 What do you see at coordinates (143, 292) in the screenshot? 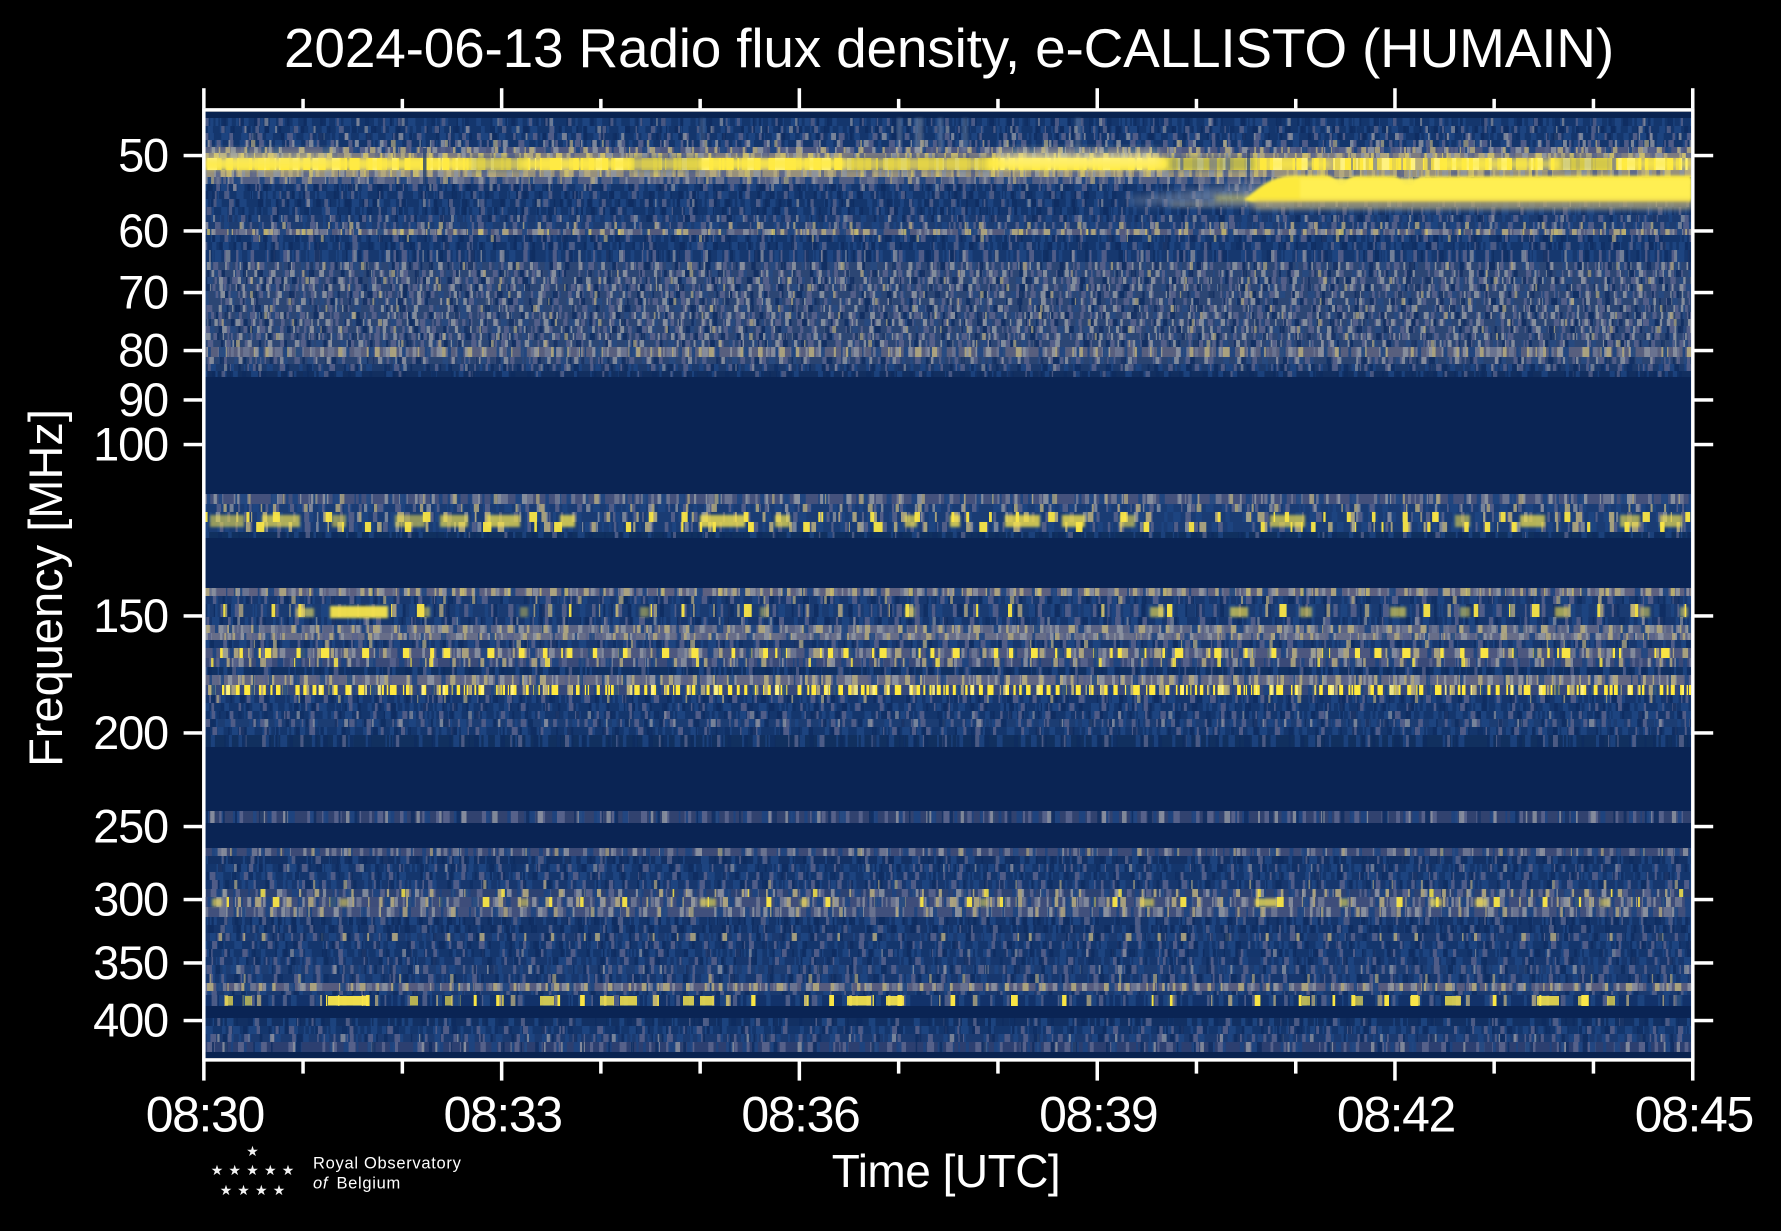
I see `svg-text: 70` at bounding box center [143, 292].